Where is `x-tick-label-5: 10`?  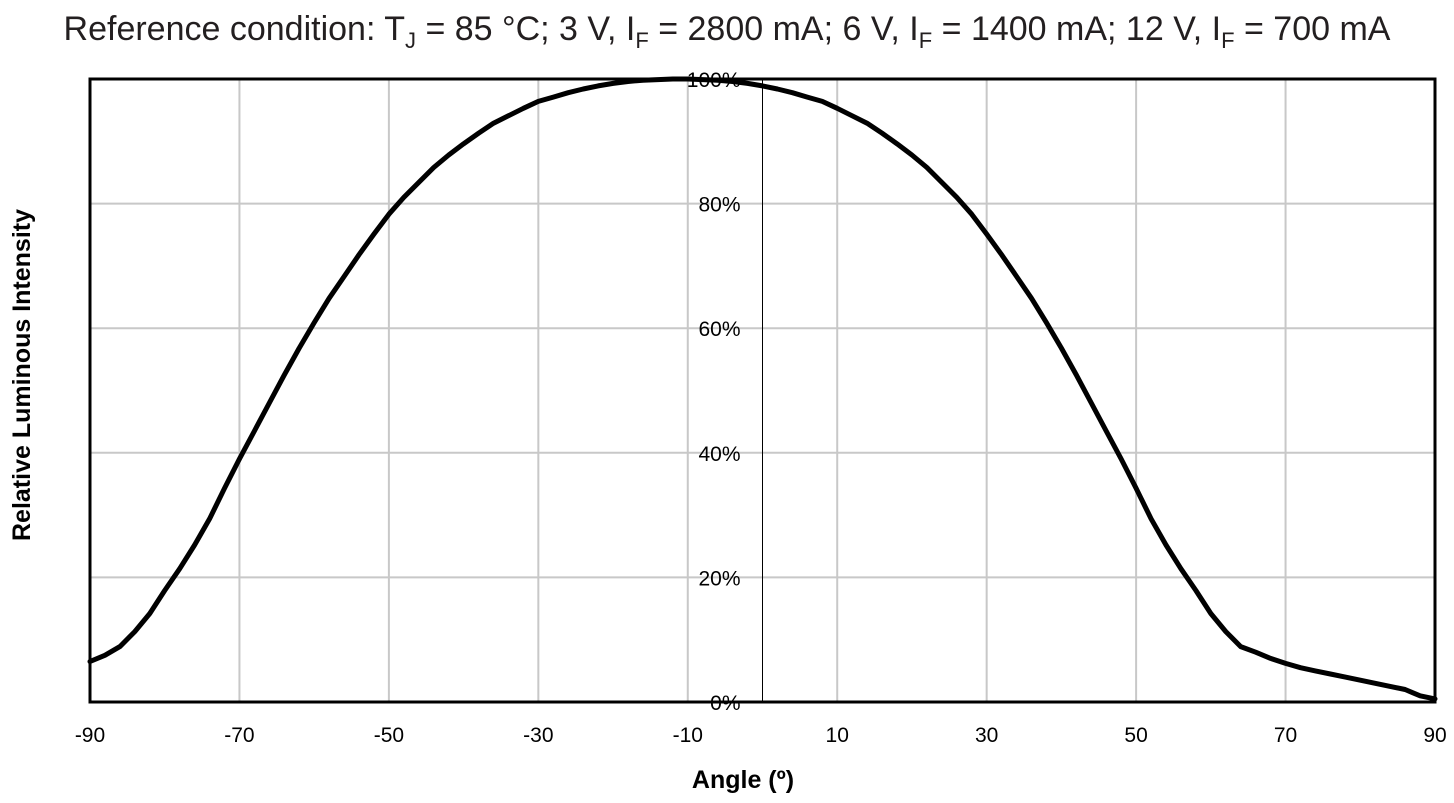 x-tick-label-5: 10 is located at coordinates (837, 735).